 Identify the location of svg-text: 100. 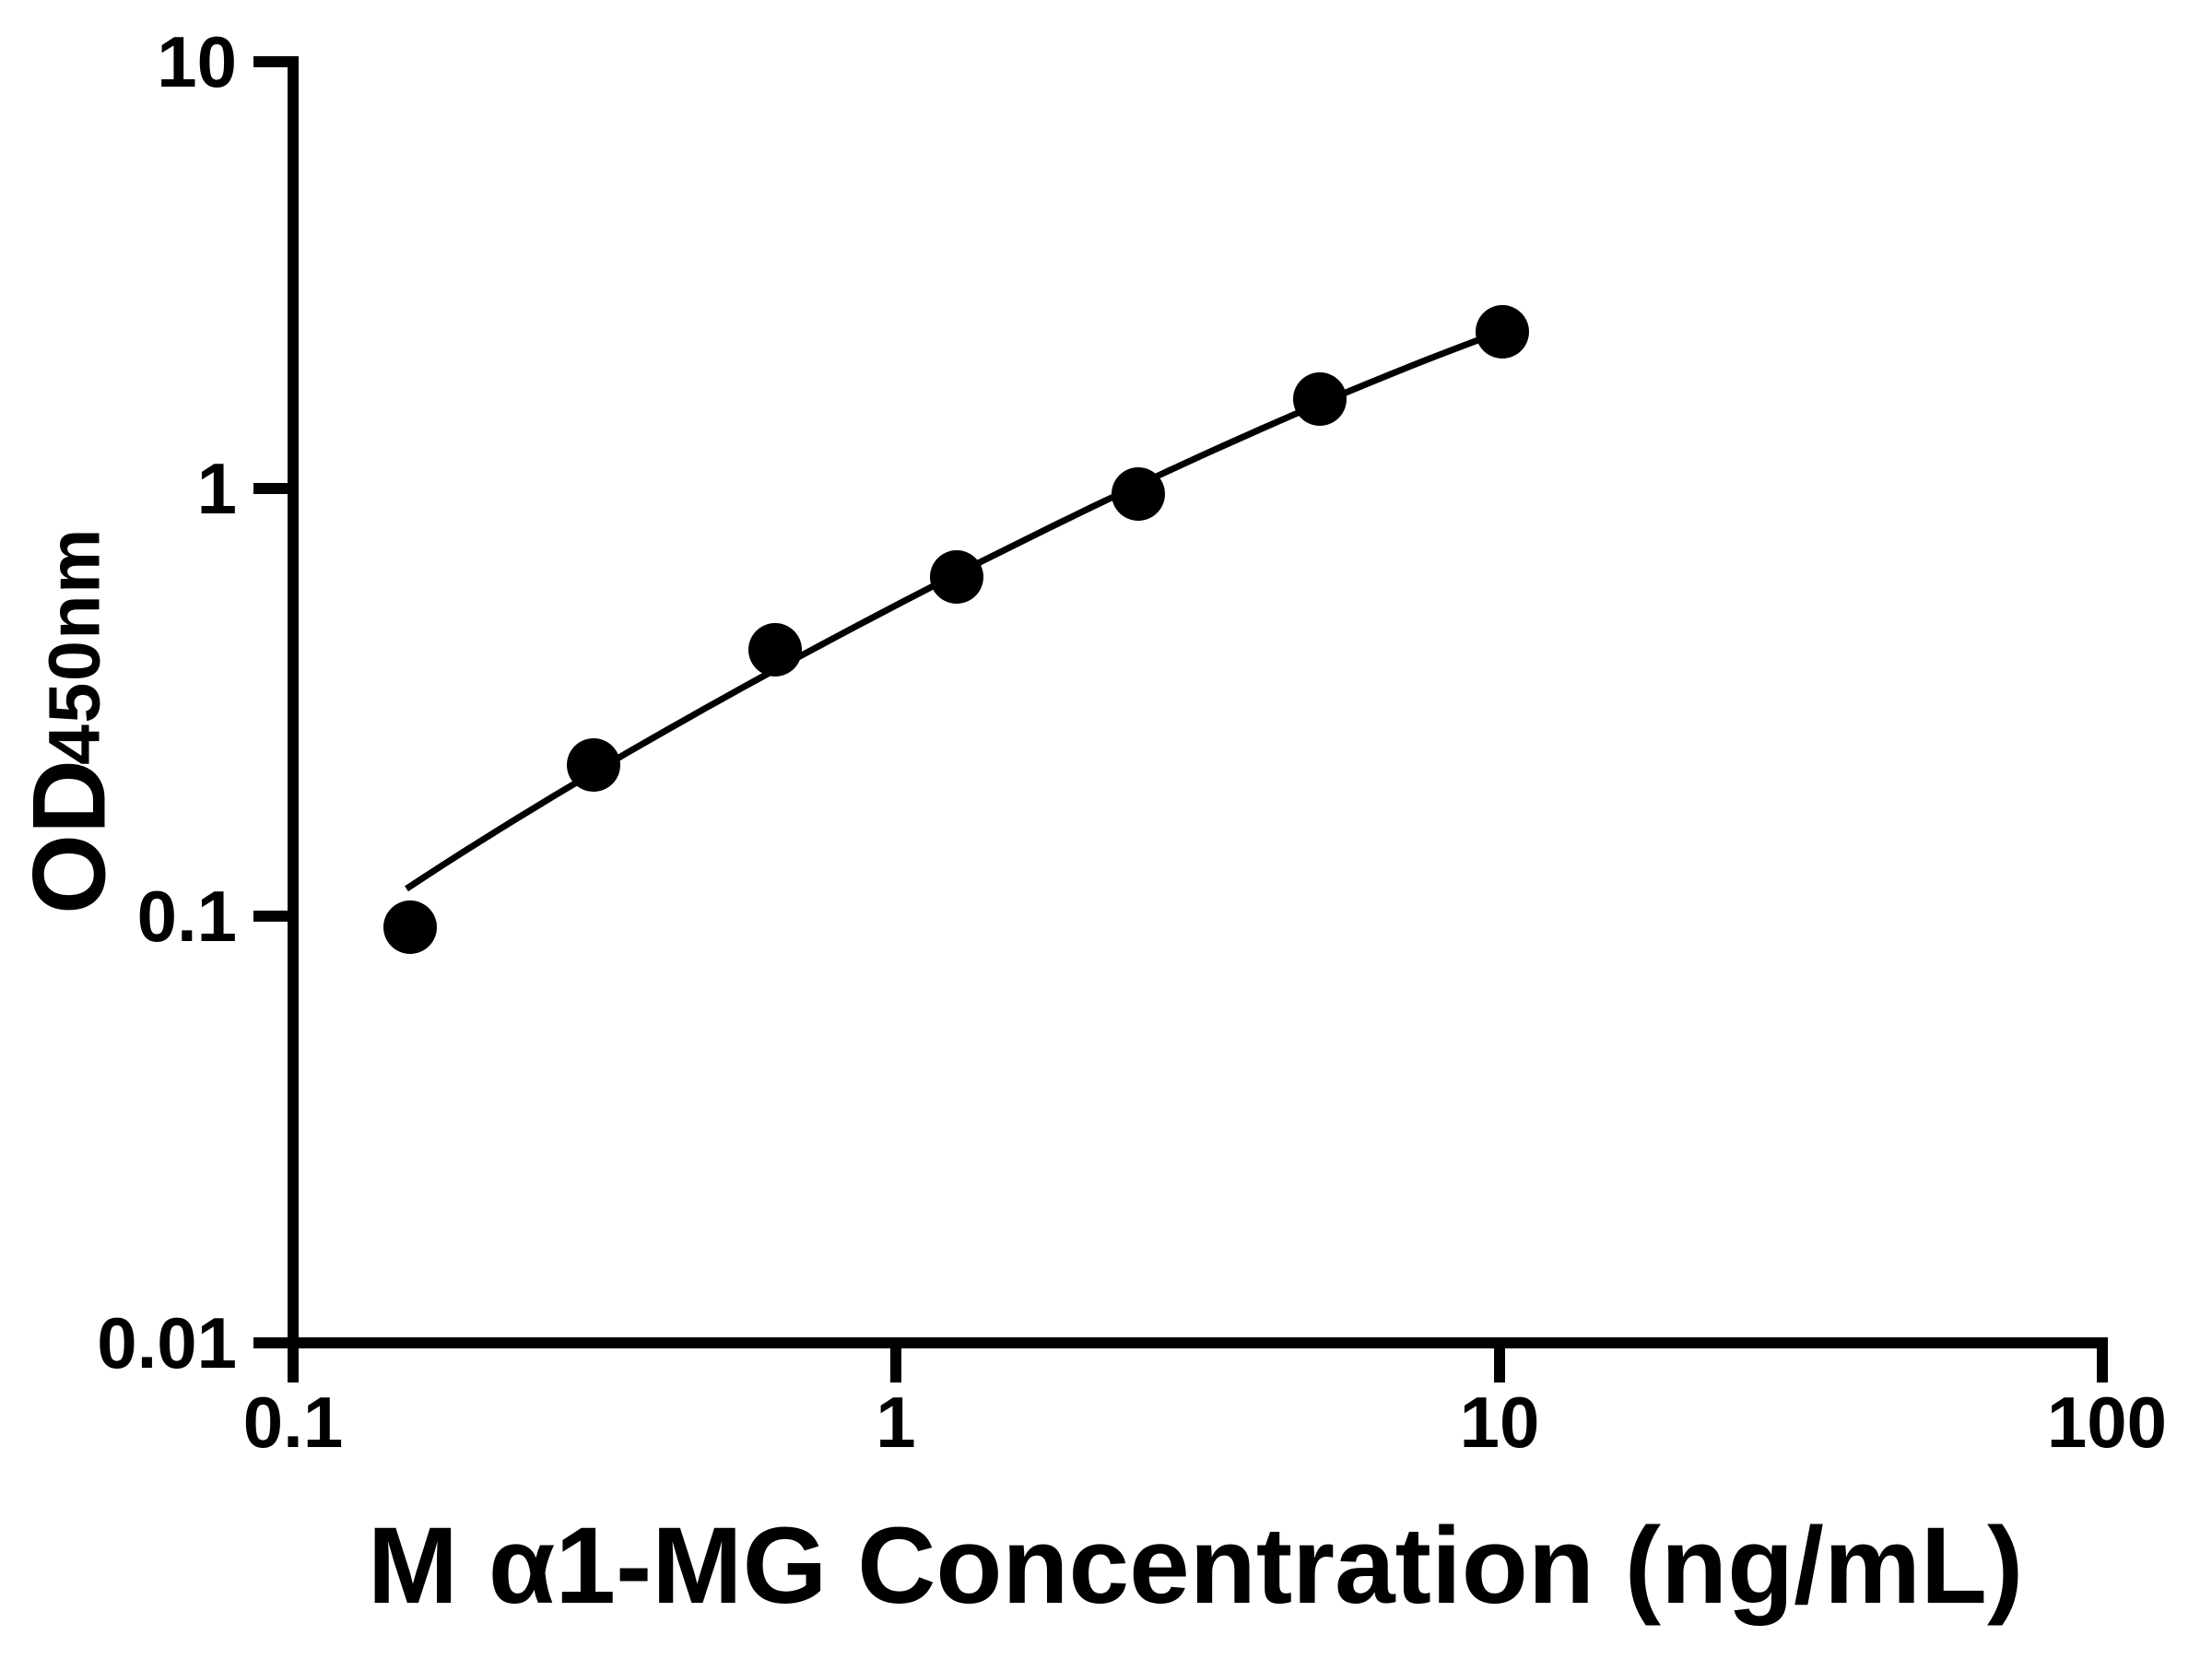
(2107, 1422).